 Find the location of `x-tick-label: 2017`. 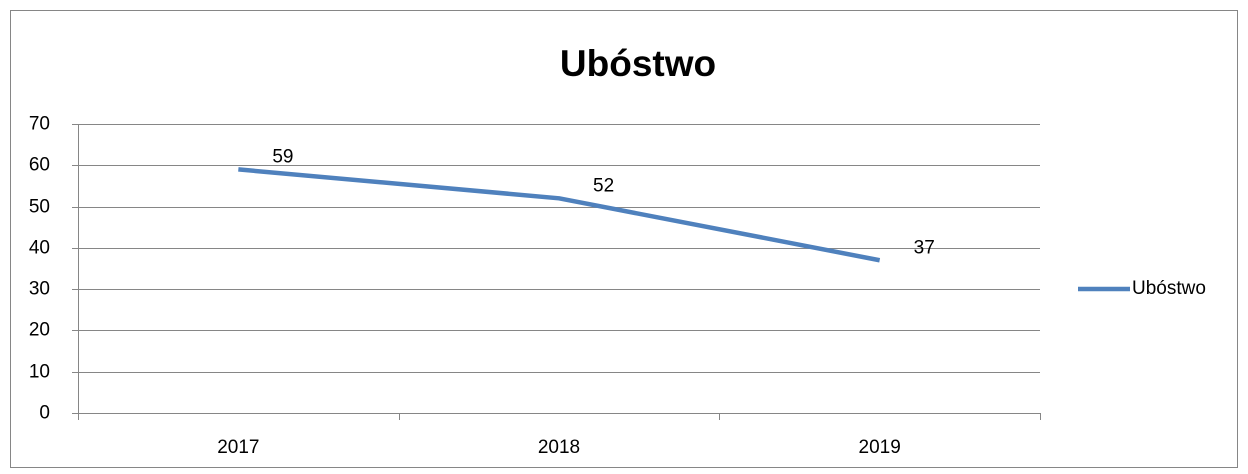

x-tick-label: 2017 is located at coordinates (238, 447).